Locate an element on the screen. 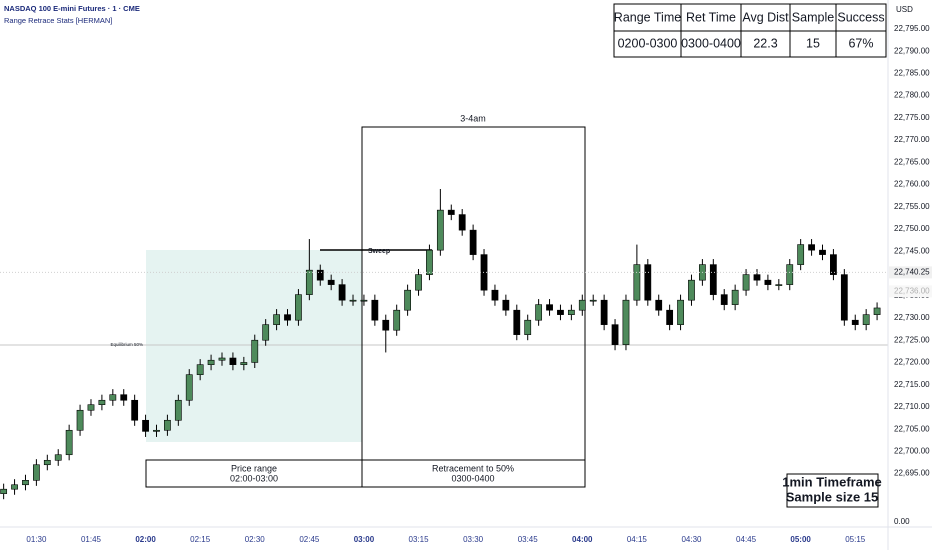 Image resolution: width=932 pixels, height=550 pixels. y-tick-label: 22,765.00 is located at coordinates (912, 161).